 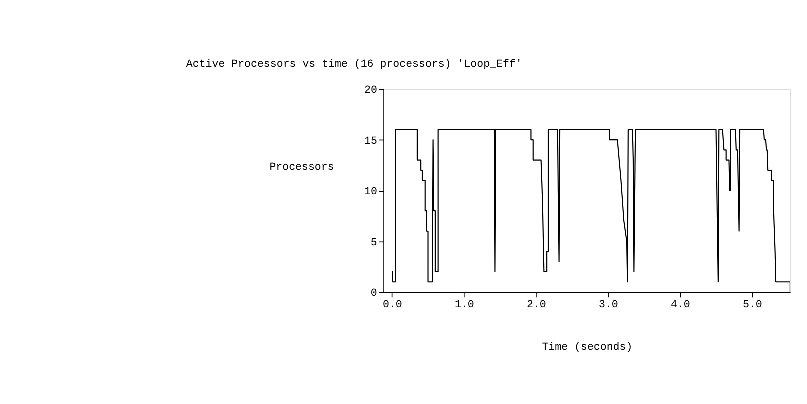 What do you see at coordinates (374, 243) in the screenshot?
I see `y-tick-label: 5` at bounding box center [374, 243].